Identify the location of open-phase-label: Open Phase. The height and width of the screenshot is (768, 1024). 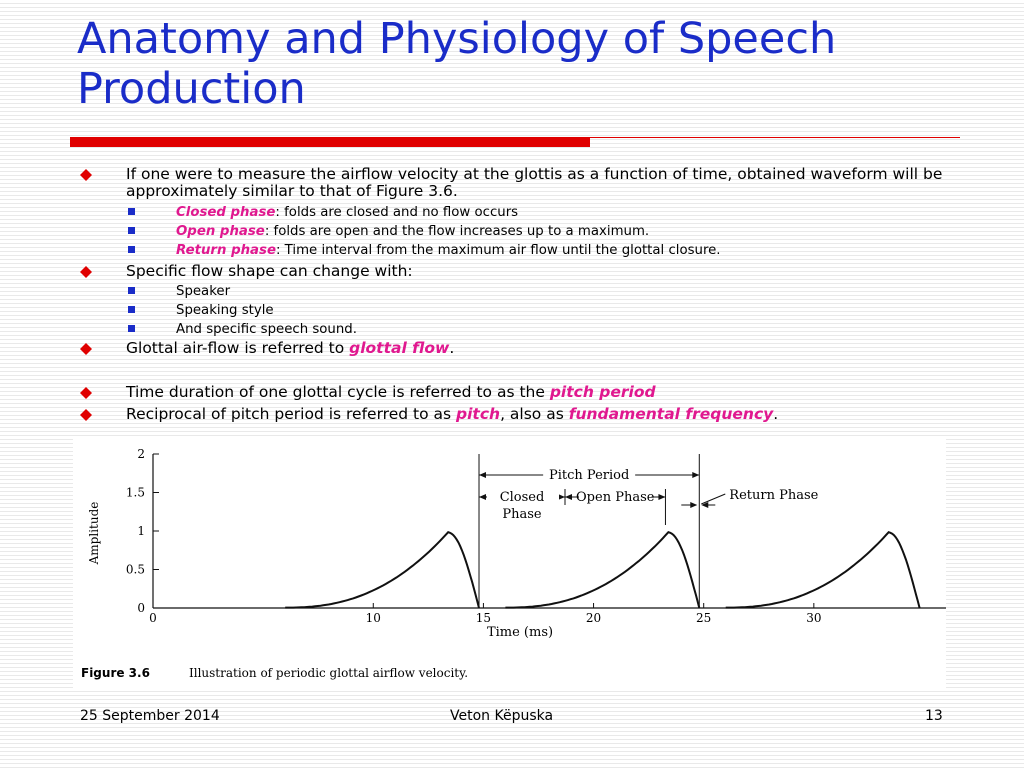
(615, 497).